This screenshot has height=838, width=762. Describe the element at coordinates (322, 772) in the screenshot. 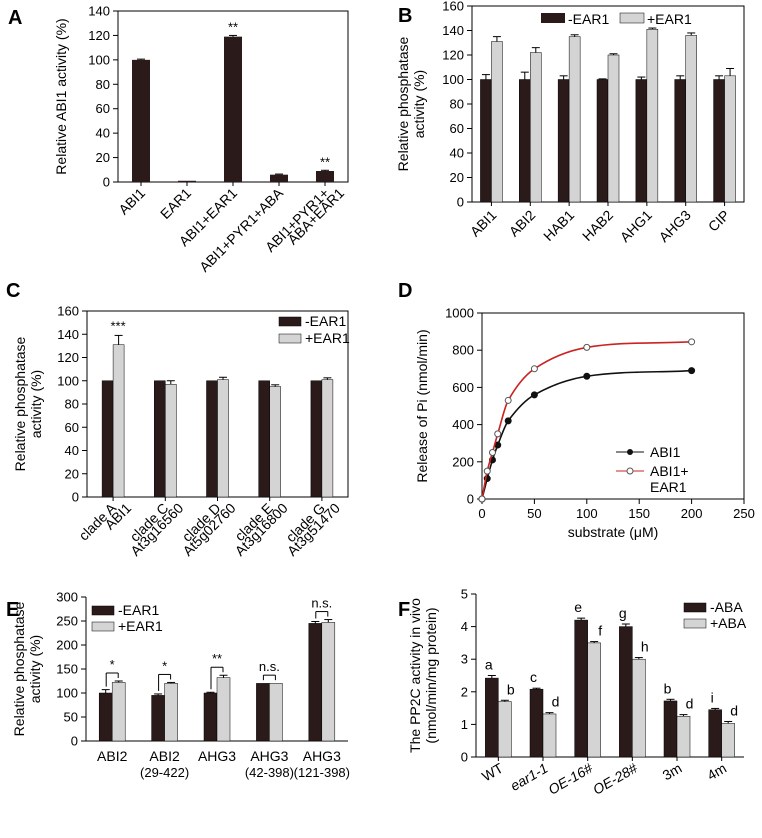

I see `x-tick-sublabel: (121-398)` at that location.